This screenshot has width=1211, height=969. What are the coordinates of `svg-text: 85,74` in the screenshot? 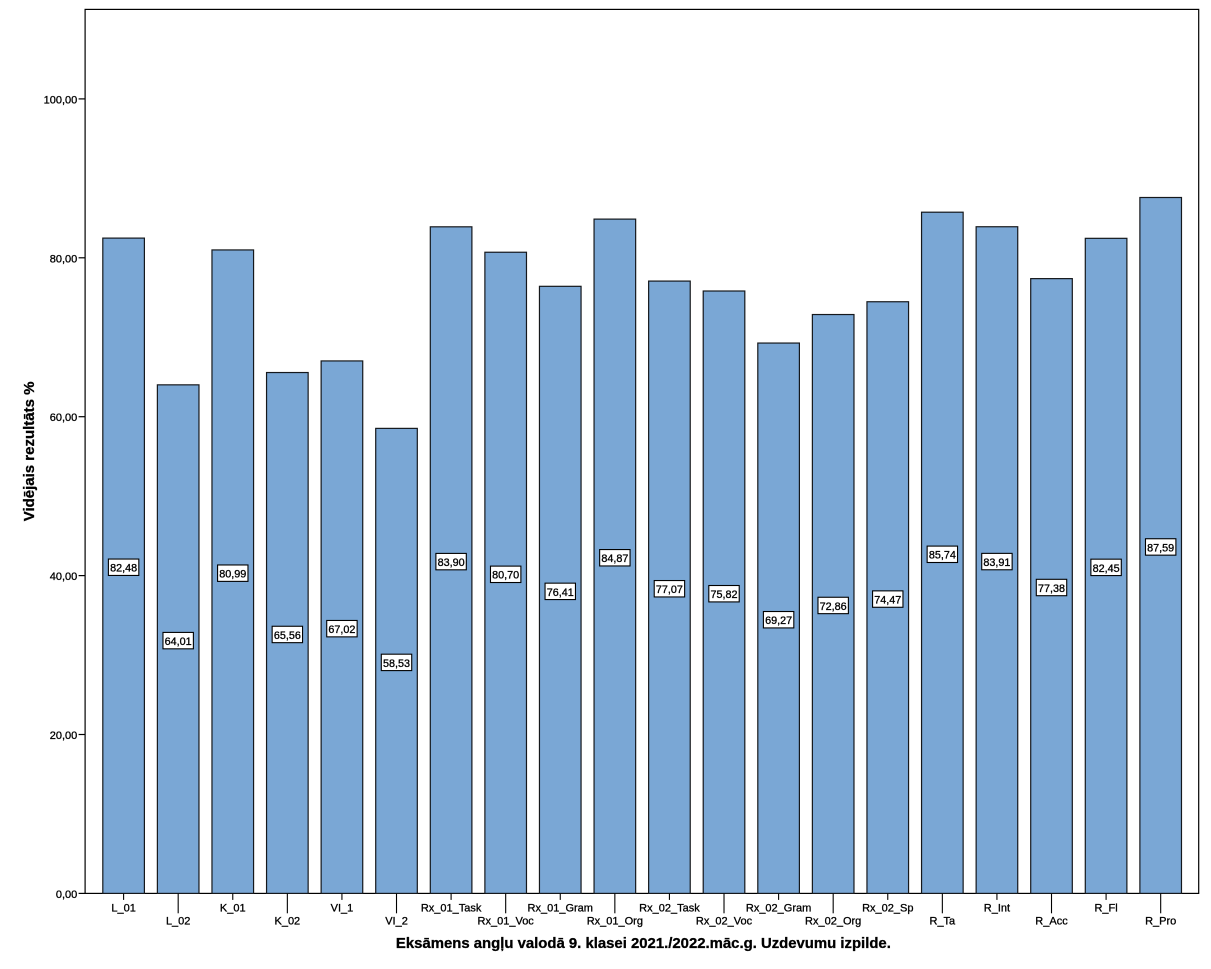 It's located at (942, 556).